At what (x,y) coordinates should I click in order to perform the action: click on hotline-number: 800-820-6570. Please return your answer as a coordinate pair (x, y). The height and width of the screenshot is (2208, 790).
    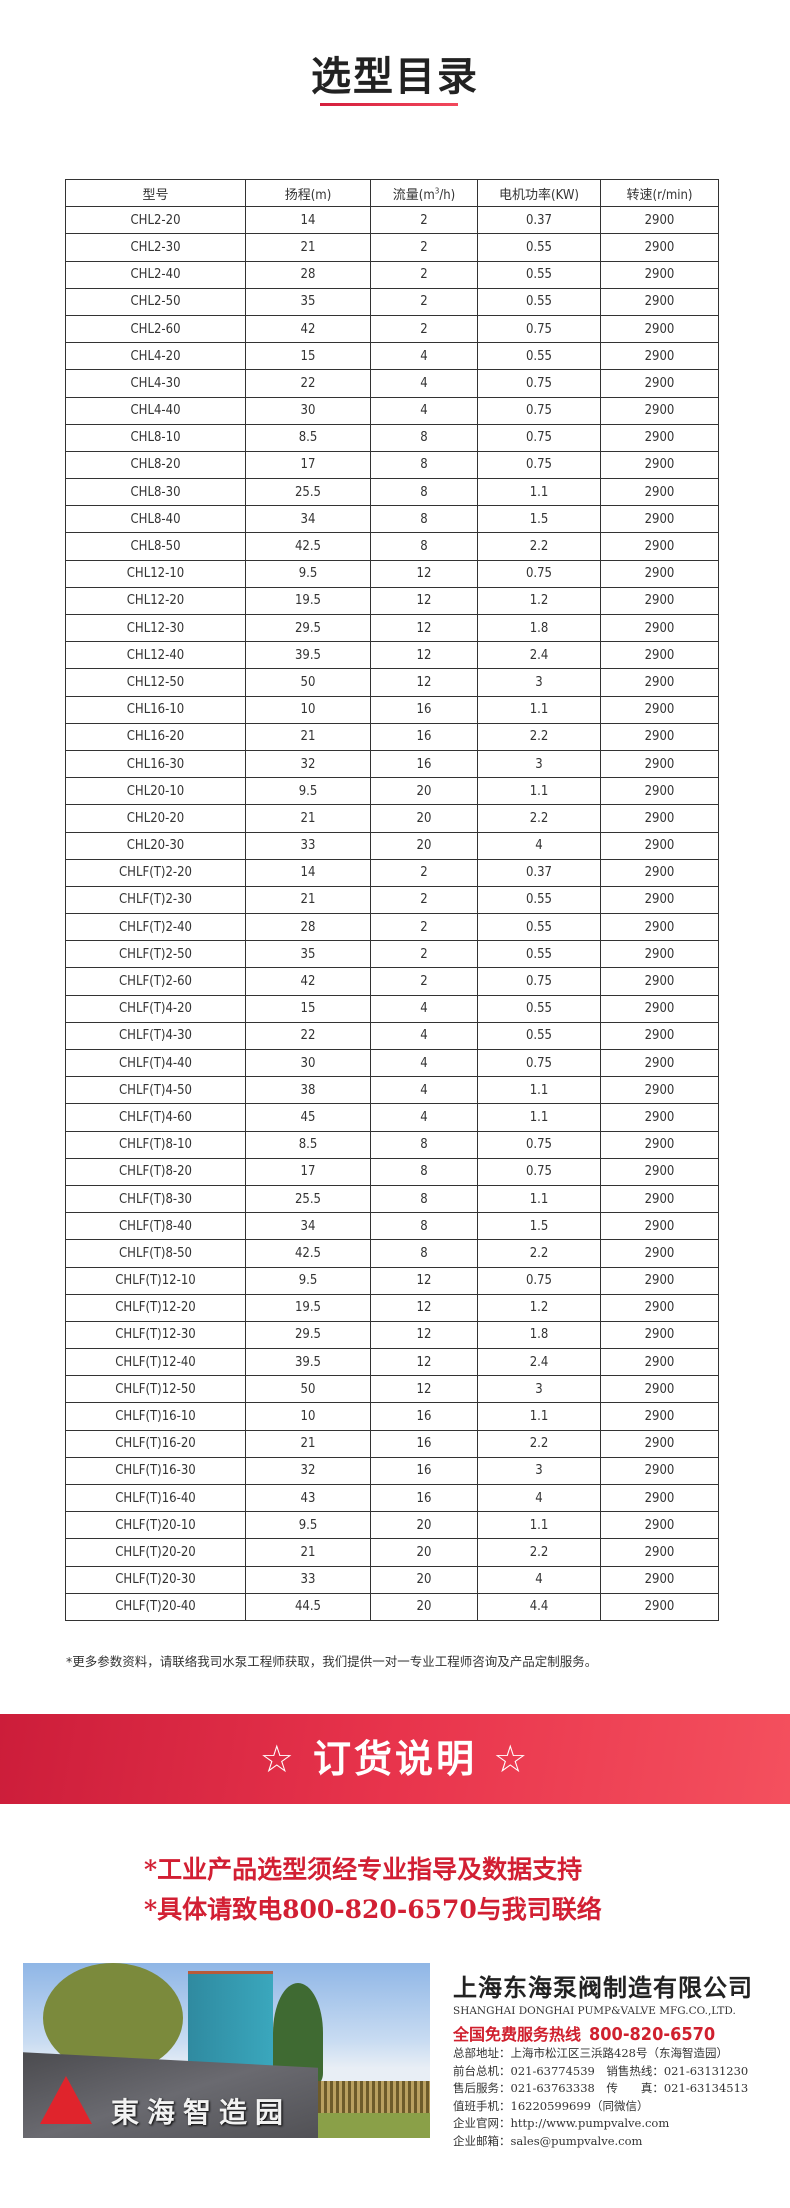
    Looking at the image, I should click on (652, 2034).